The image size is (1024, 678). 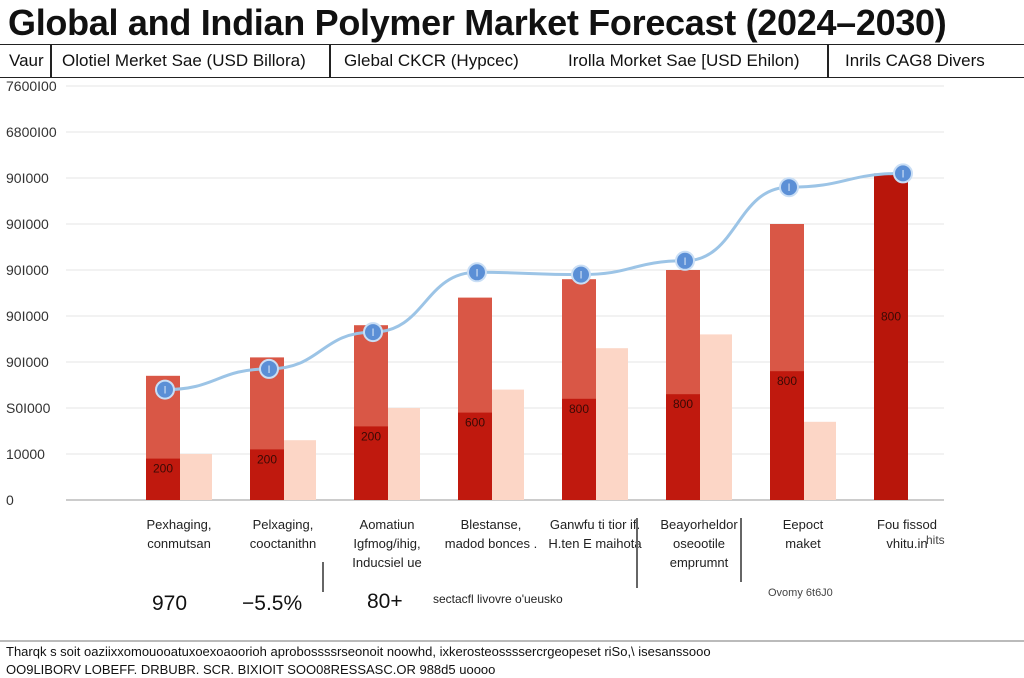 I want to click on y-tick-label: 6800I00, so click(x=31, y=132).